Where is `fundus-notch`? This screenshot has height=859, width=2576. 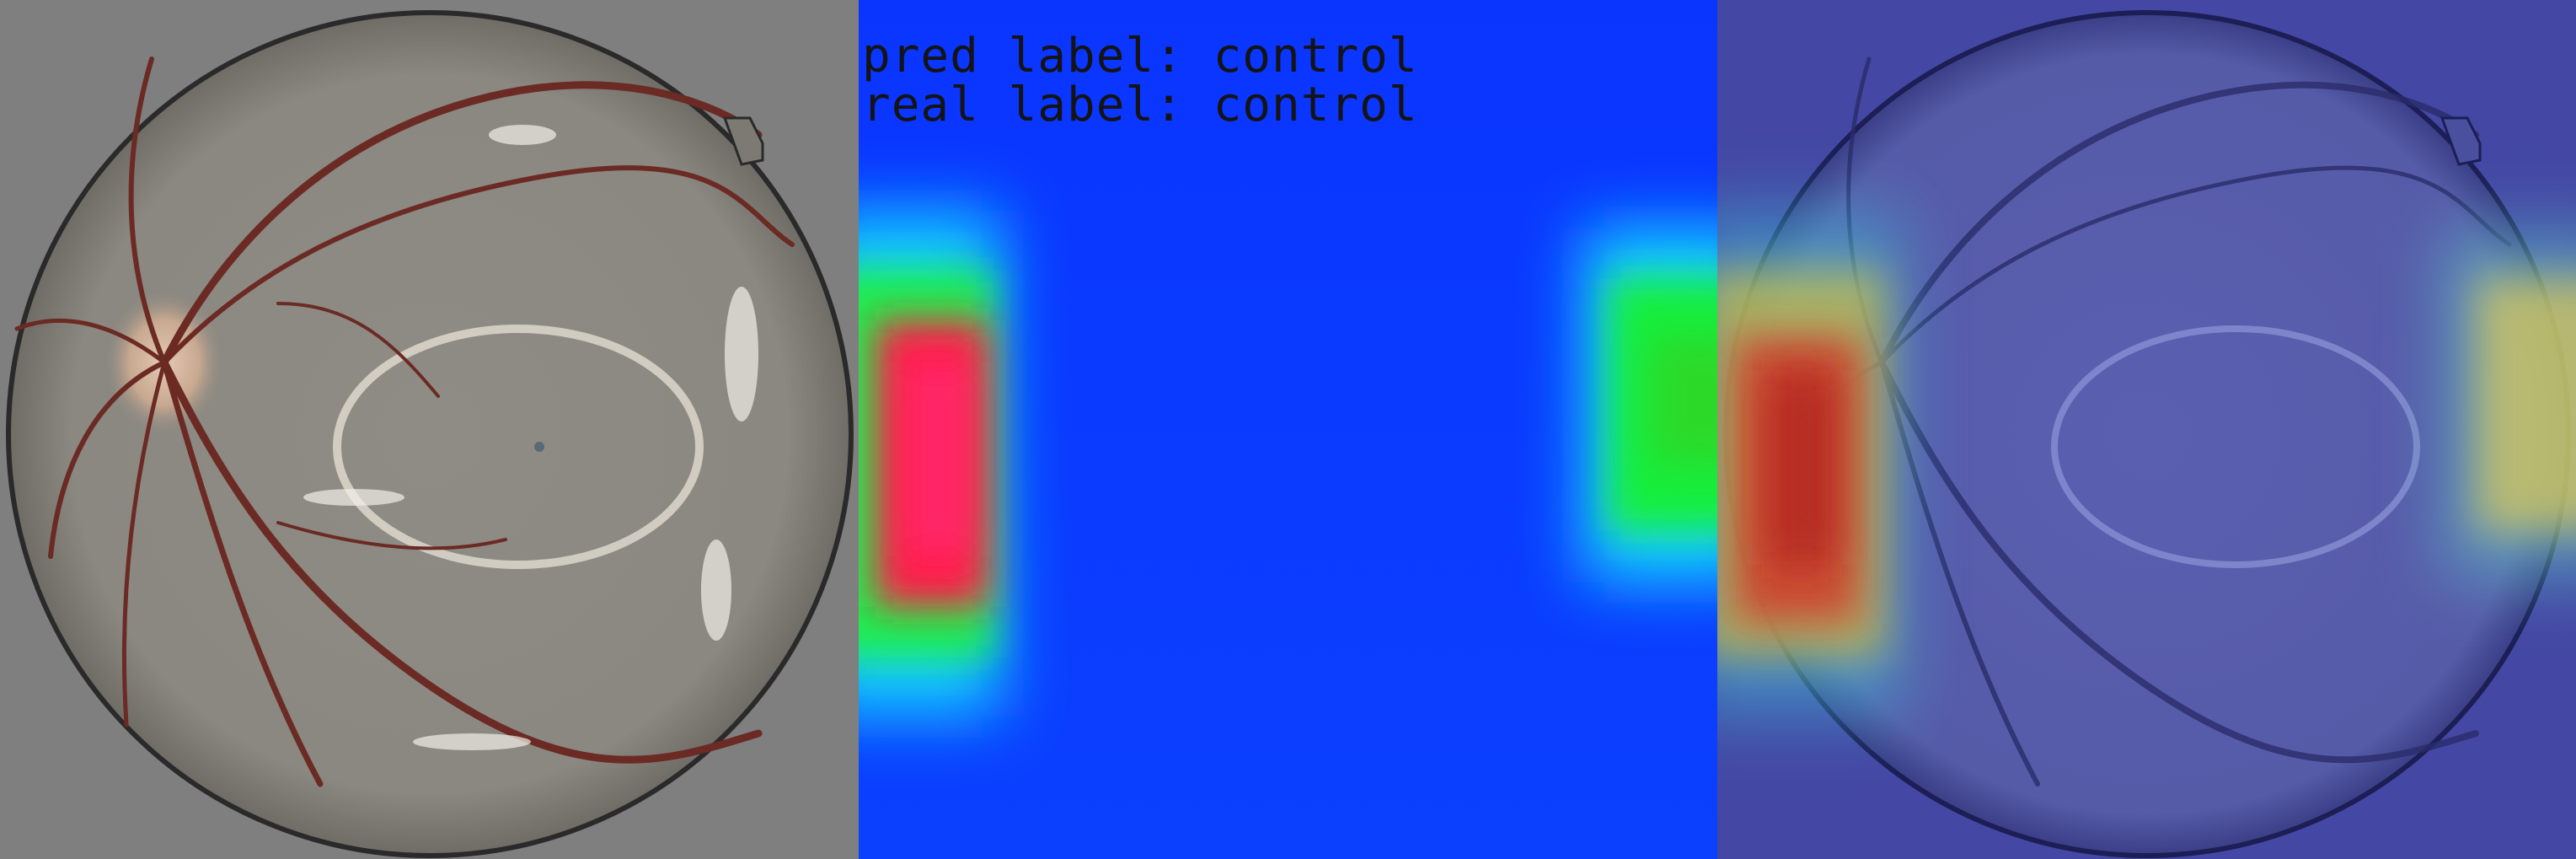
fundus-notch is located at coordinates (743, 141).